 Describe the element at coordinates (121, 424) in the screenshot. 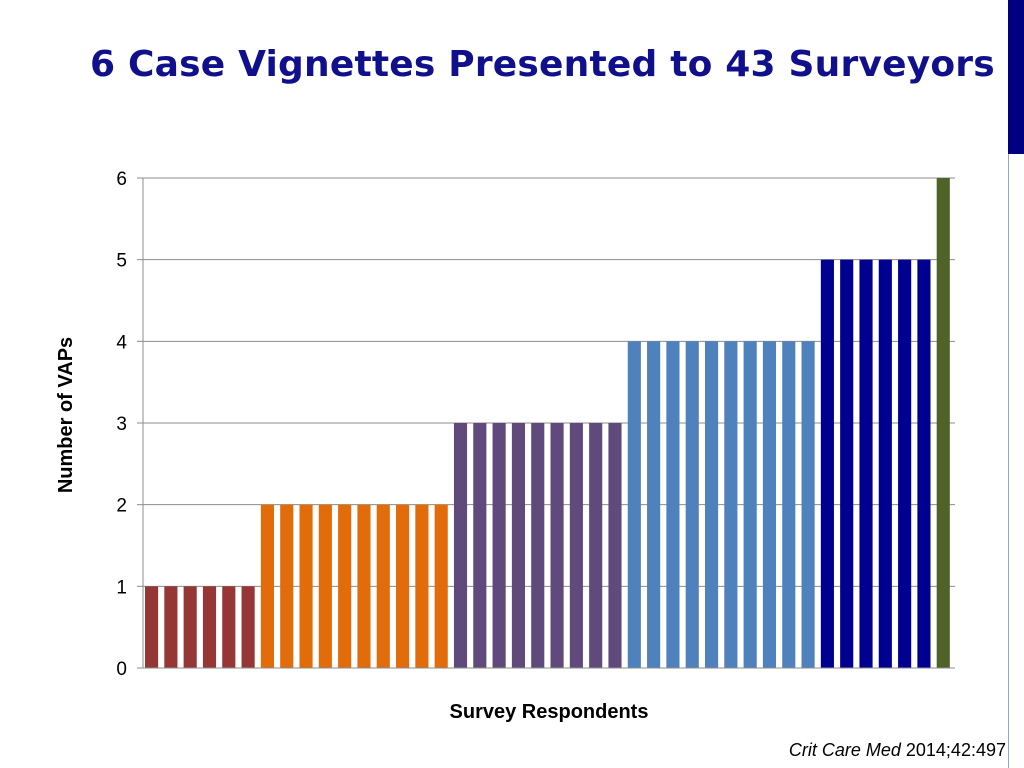

I see `y-tick-label: 3` at that location.